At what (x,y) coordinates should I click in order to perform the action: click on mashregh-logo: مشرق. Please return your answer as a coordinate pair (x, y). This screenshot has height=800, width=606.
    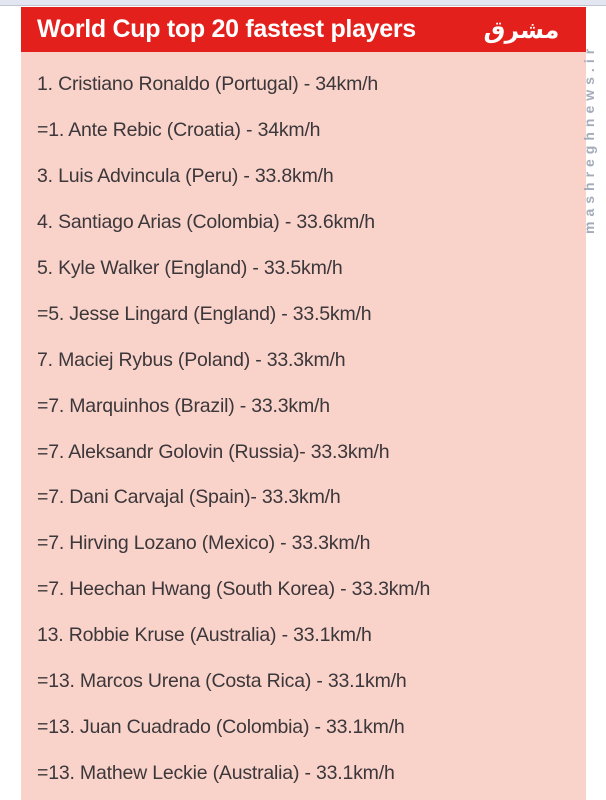
    Looking at the image, I should click on (522, 29).